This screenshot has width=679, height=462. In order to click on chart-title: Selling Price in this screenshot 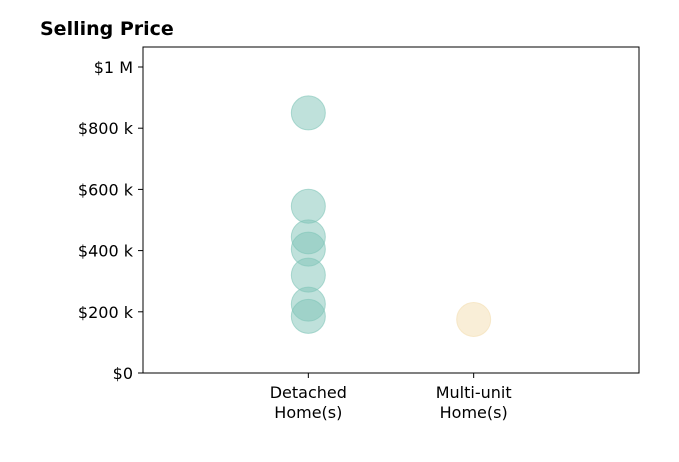, I will do `click(107, 29)`.